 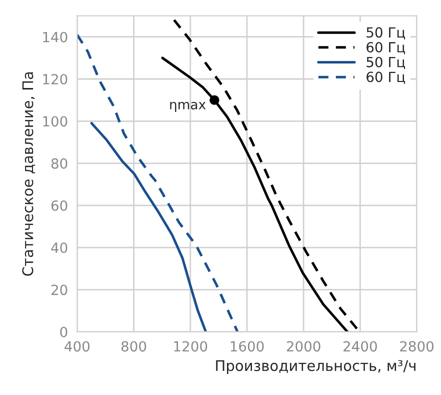 What do you see at coordinates (55, 37) in the screenshot?
I see `y-tick-label: 140` at bounding box center [55, 37].